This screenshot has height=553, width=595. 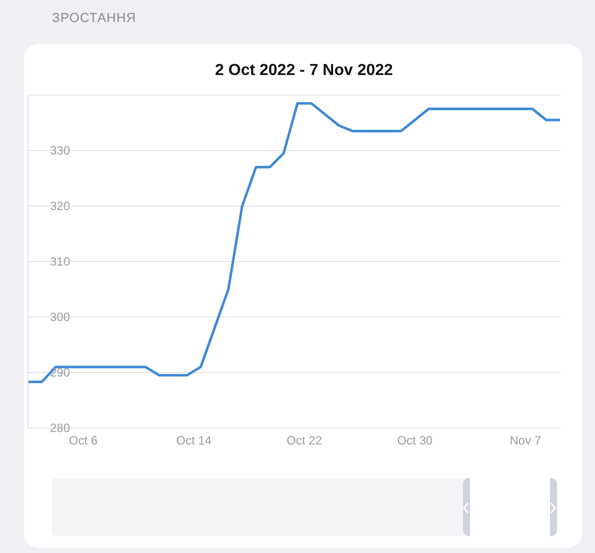 What do you see at coordinates (194, 441) in the screenshot?
I see `x-tick-label: Oct 14` at bounding box center [194, 441].